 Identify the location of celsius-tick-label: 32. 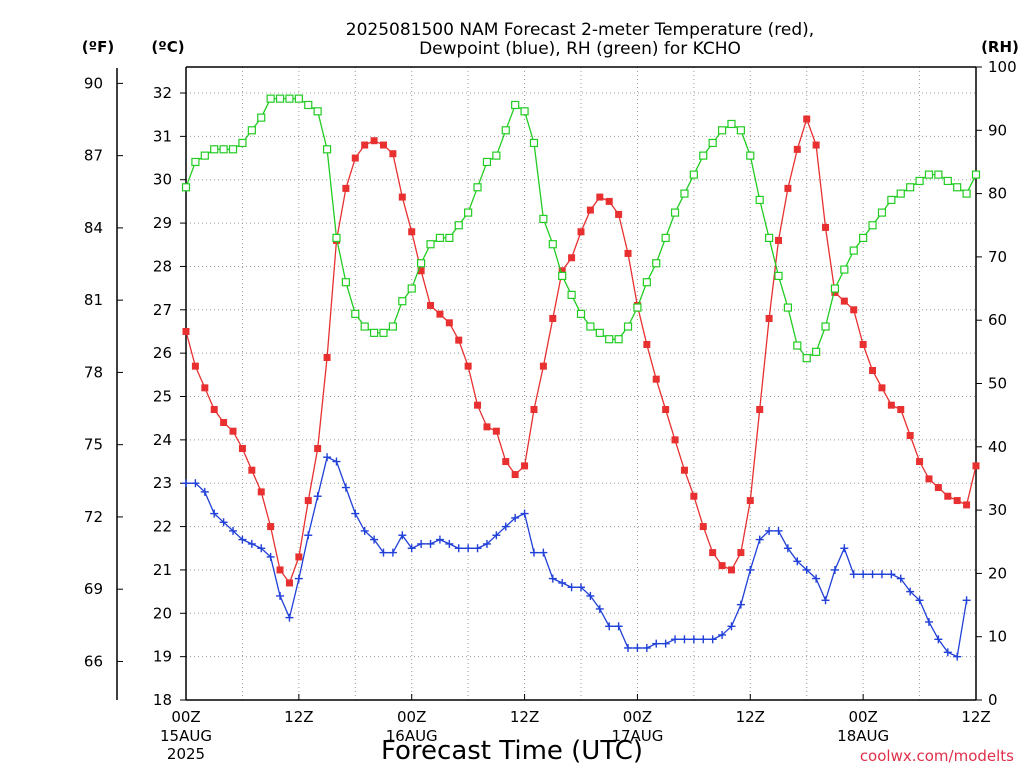
(162, 93).